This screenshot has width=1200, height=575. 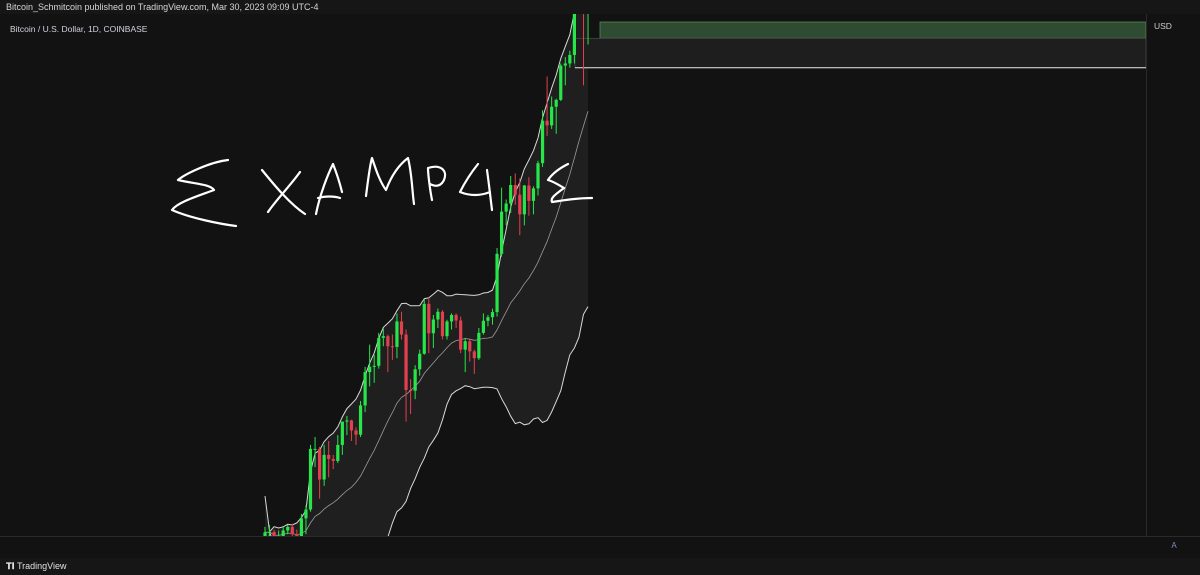 I want to click on range-zone, so click(x=860, y=53).